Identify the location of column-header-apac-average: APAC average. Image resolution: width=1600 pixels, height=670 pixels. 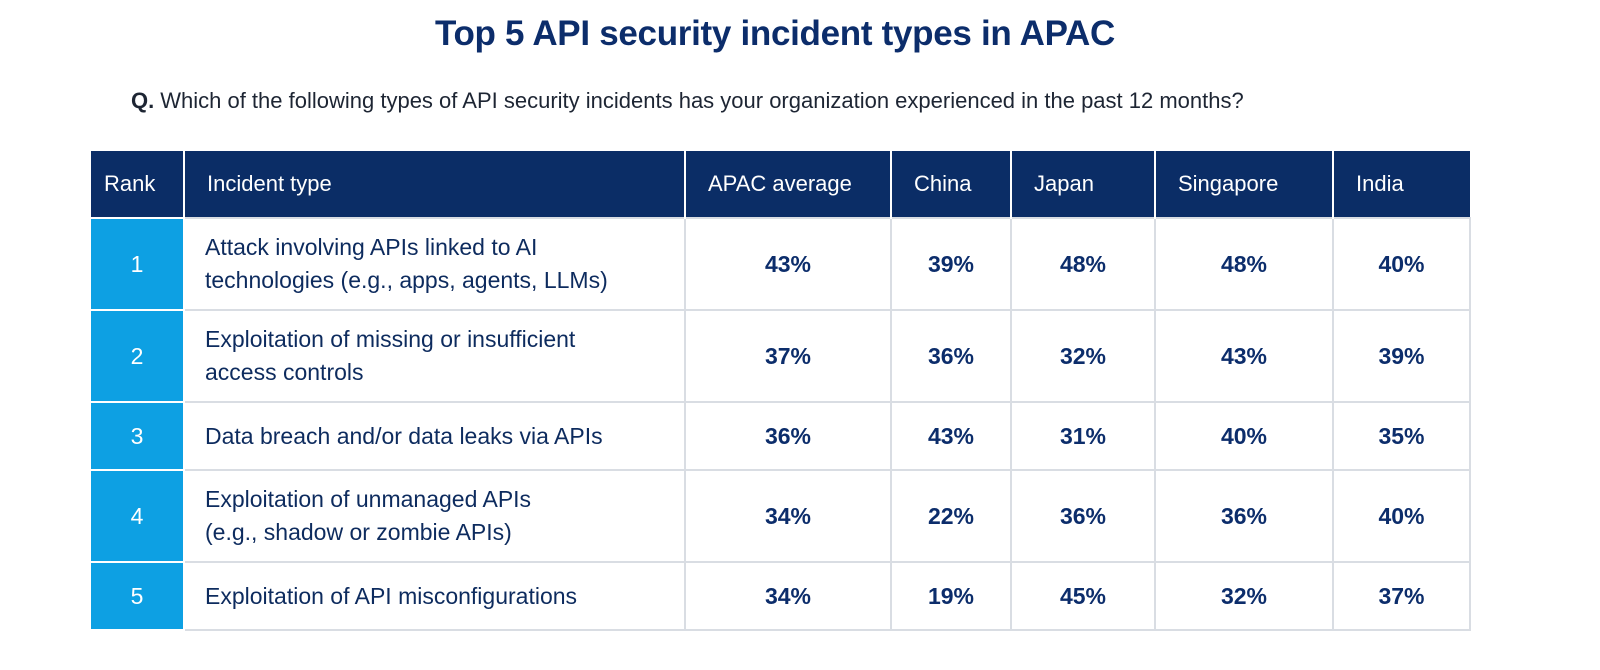
(787, 184).